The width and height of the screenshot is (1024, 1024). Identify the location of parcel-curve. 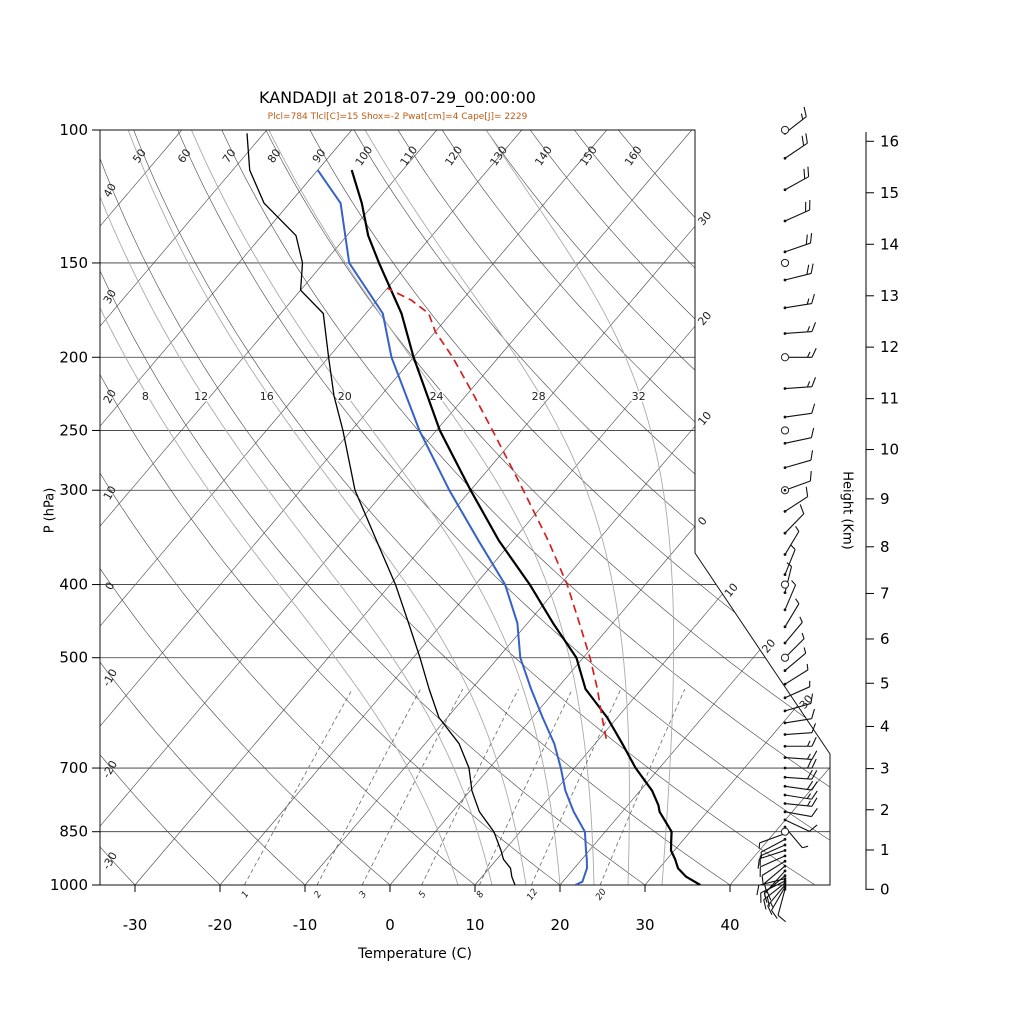
(497, 513).